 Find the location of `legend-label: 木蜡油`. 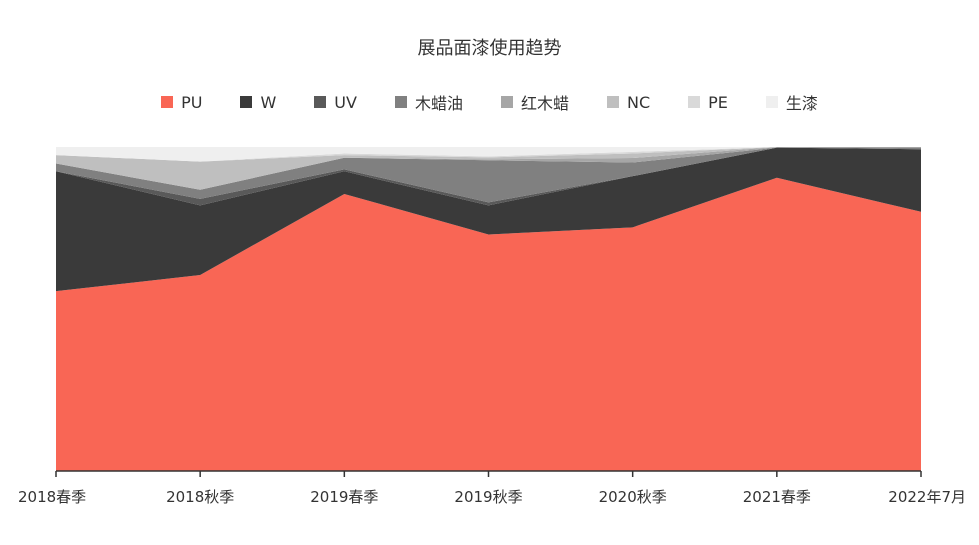

legend-label: 木蜡油 is located at coordinates (438, 103).